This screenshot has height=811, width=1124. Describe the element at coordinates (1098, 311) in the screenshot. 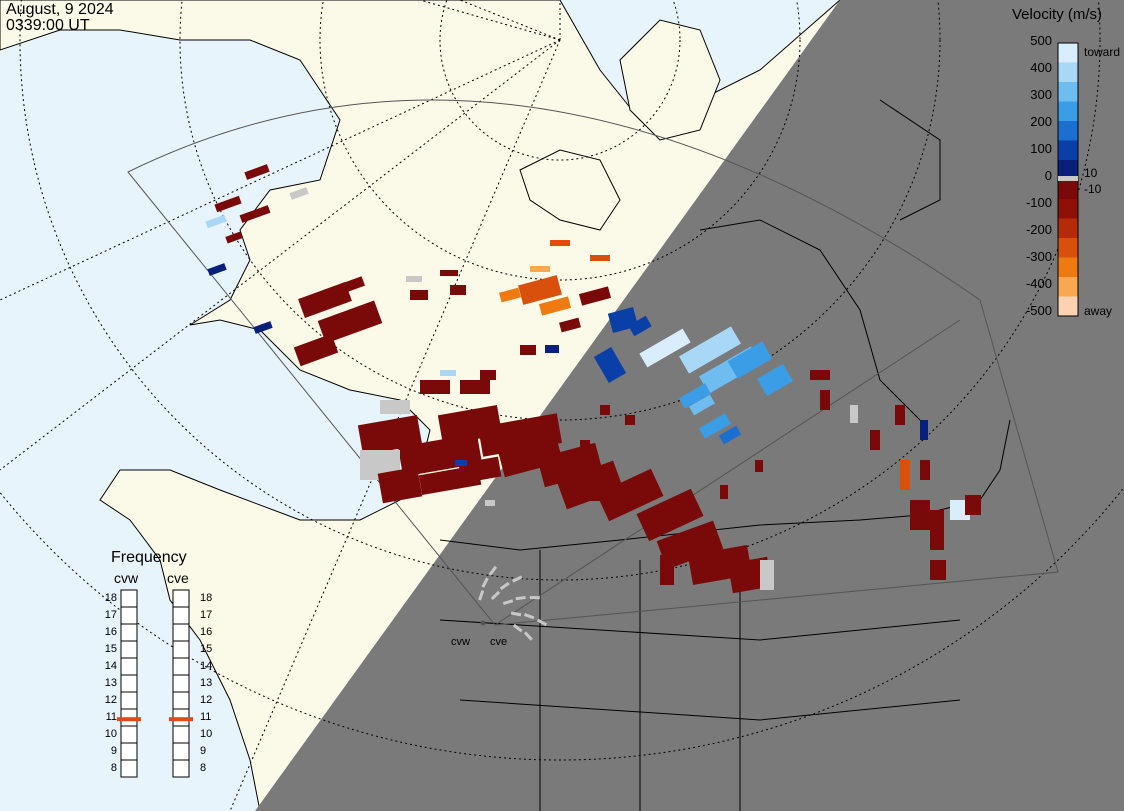

I see `away-label: away` at that location.